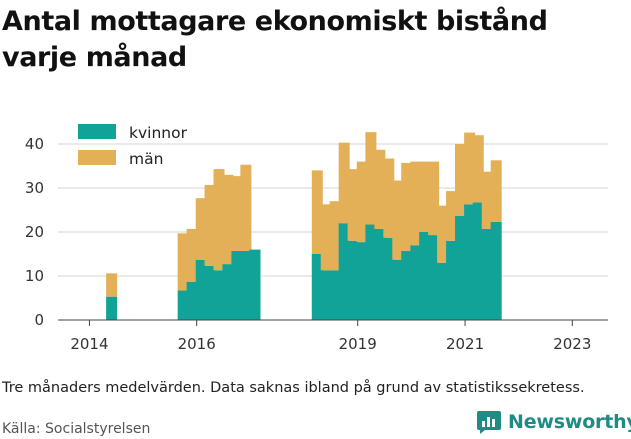 Image resolution: width=631 pixels, height=439 pixels. I want to click on x-tick-label: 2019, so click(358, 344).